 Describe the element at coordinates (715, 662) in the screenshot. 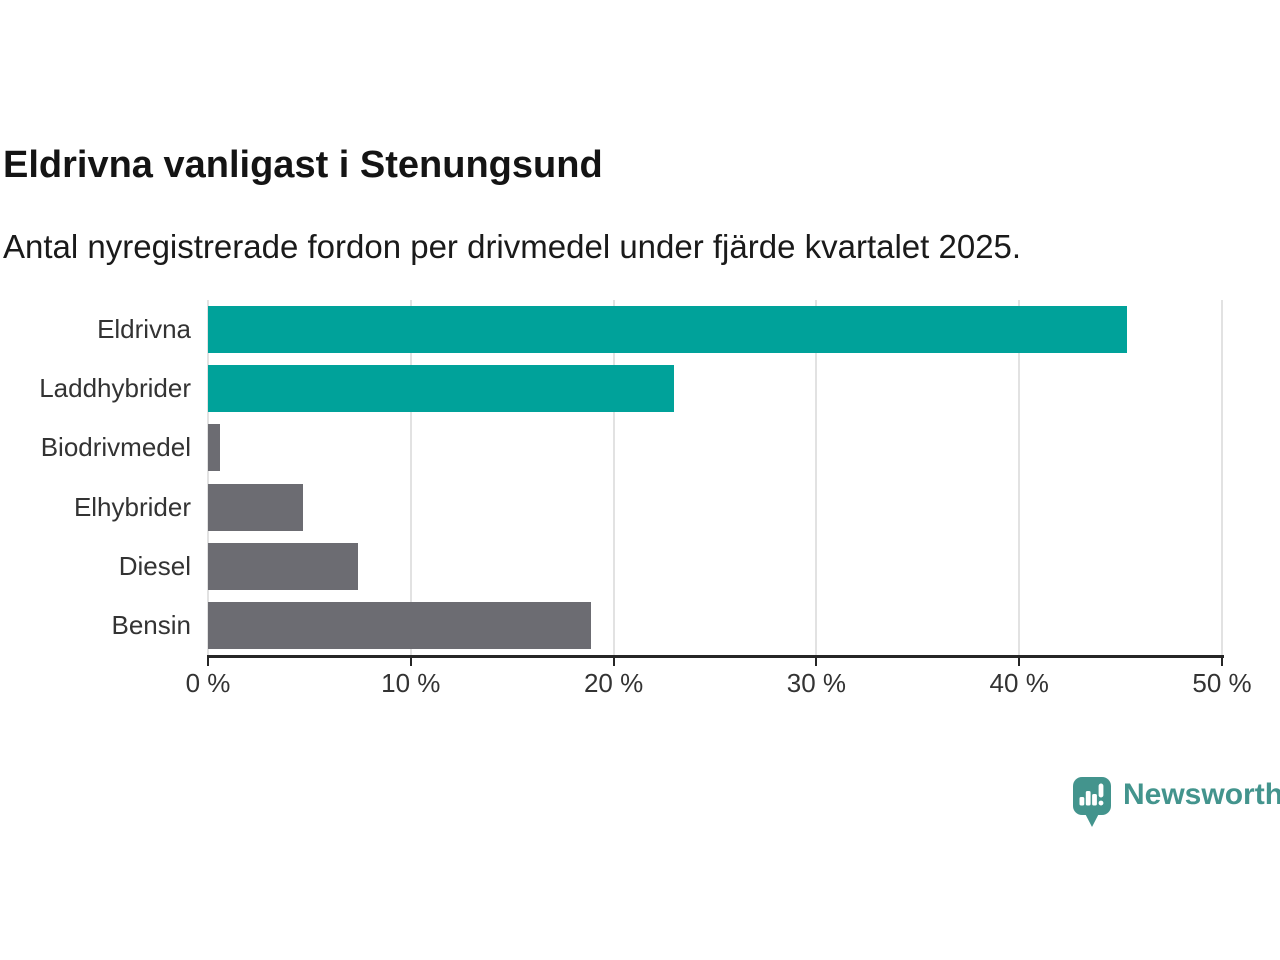

I see `x-axis-ticks` at that location.